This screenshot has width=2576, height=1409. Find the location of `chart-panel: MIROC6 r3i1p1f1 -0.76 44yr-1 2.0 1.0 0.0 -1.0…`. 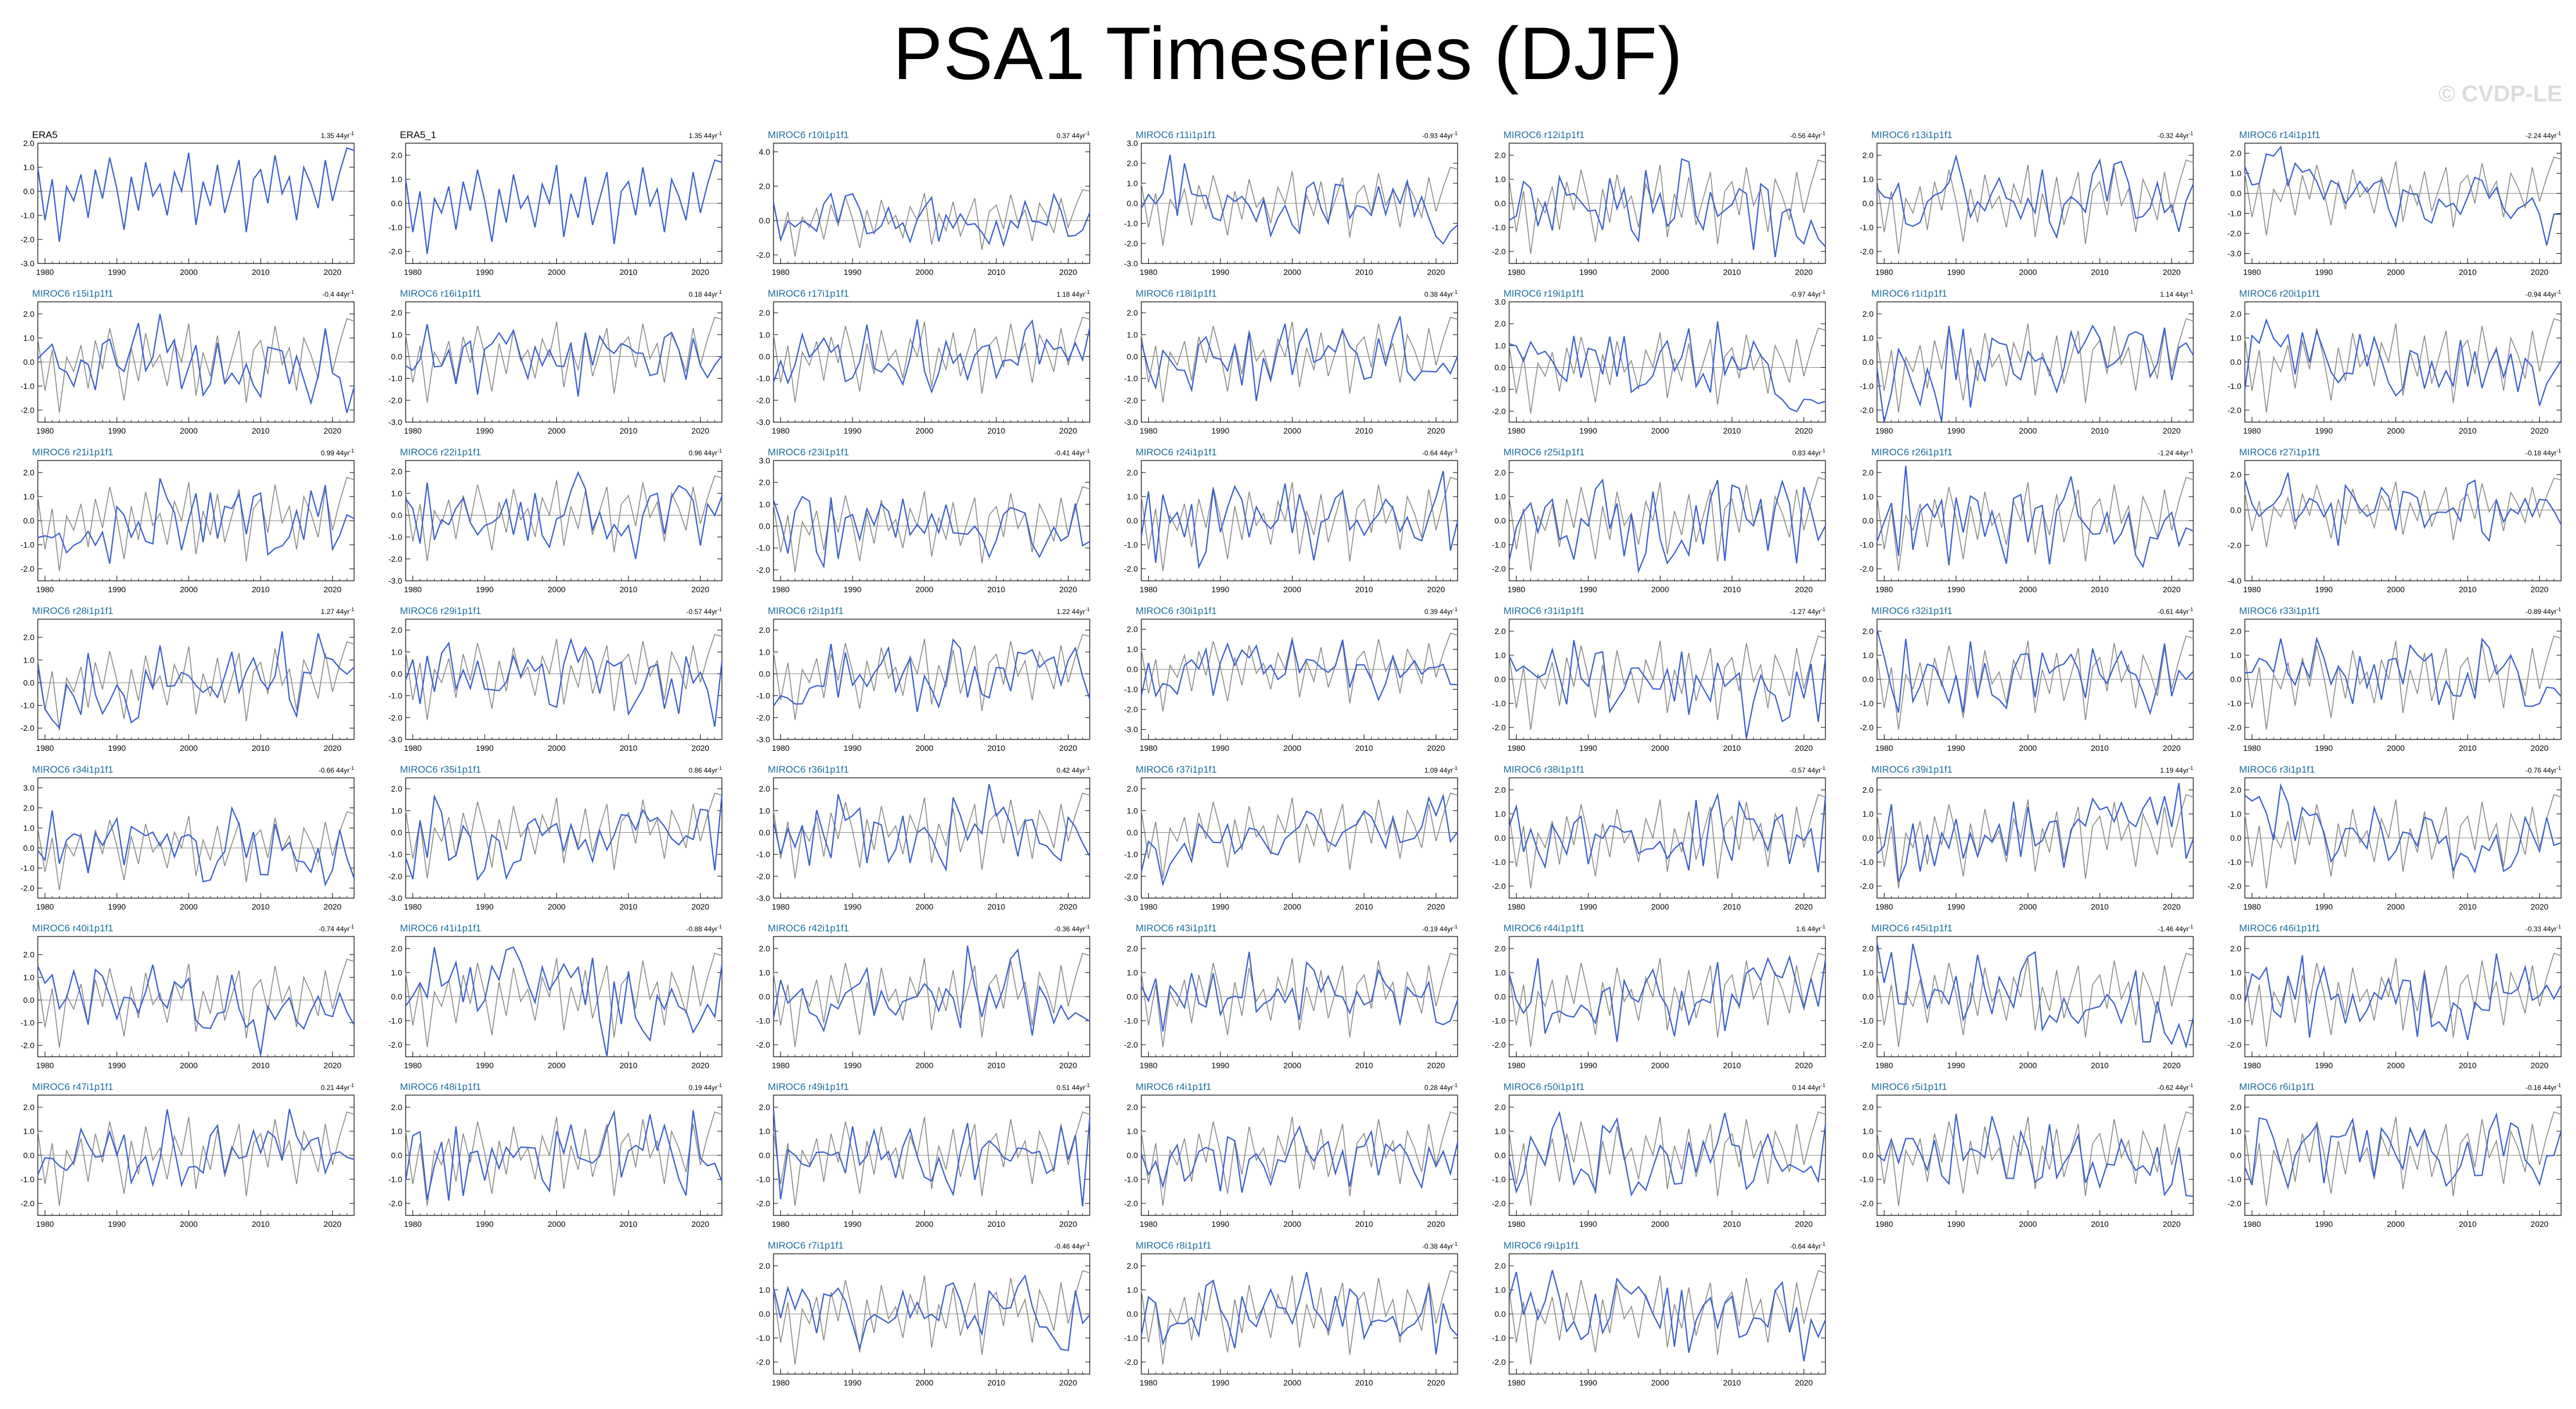

chart-panel: MIROC6 r3i1p1f1 -0.76 44yr-1 2.0 1.0 0.0 -1.0… is located at coordinates (2395, 838).